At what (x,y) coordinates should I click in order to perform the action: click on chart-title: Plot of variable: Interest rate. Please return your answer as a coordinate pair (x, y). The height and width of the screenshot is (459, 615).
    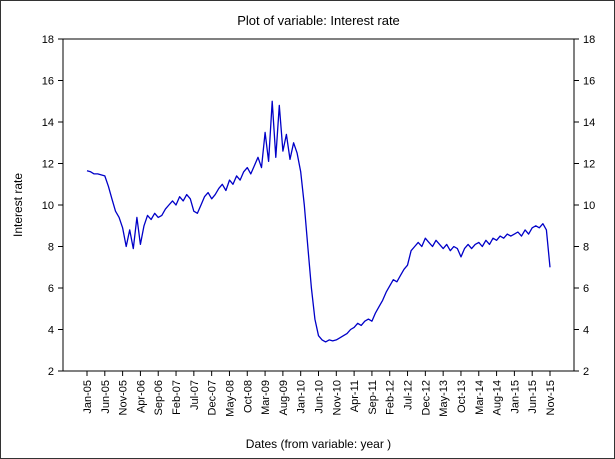
    Looking at the image, I should click on (318, 20).